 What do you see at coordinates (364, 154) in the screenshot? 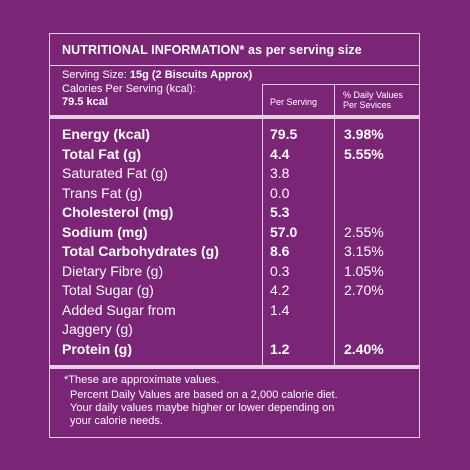
I see `row-total-fat-dv: 5.55%` at bounding box center [364, 154].